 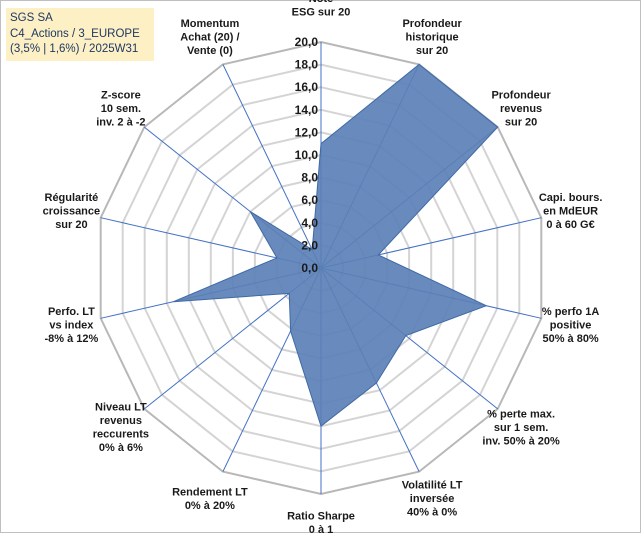 What do you see at coordinates (321, 2) in the screenshot?
I see `axis-label-line: Note` at bounding box center [321, 2].